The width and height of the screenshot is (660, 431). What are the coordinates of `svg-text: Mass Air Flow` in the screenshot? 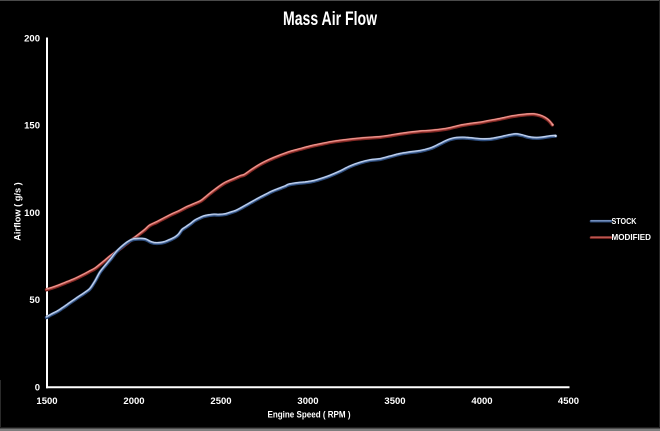 It's located at (330, 19).